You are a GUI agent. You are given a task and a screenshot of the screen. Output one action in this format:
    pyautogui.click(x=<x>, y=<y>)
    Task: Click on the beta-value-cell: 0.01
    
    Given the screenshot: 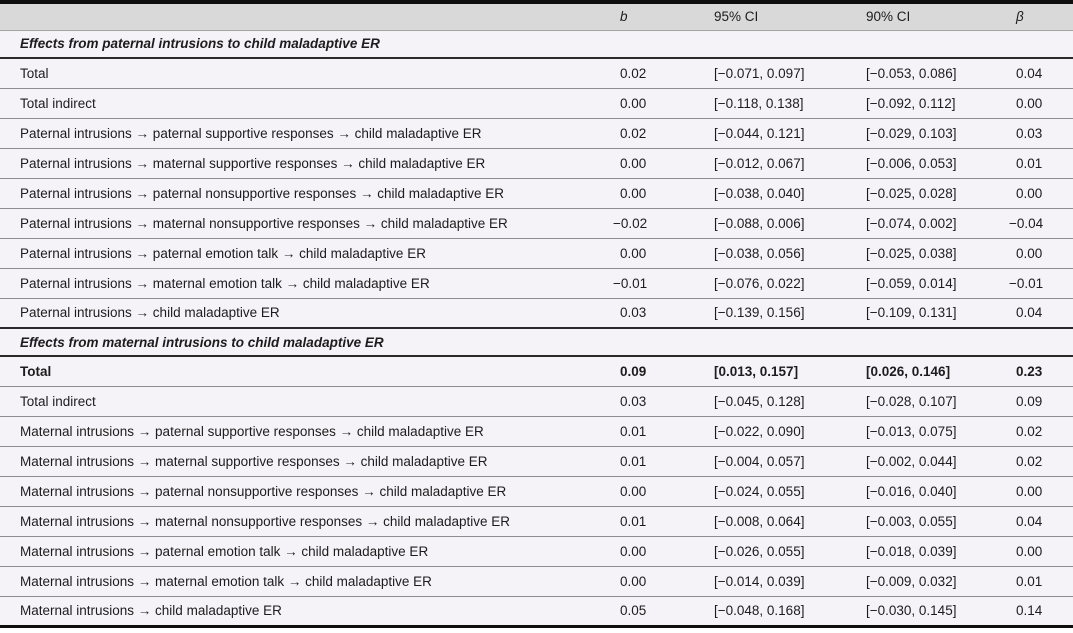 What is the action you would take?
    pyautogui.click(x=1029, y=163)
    